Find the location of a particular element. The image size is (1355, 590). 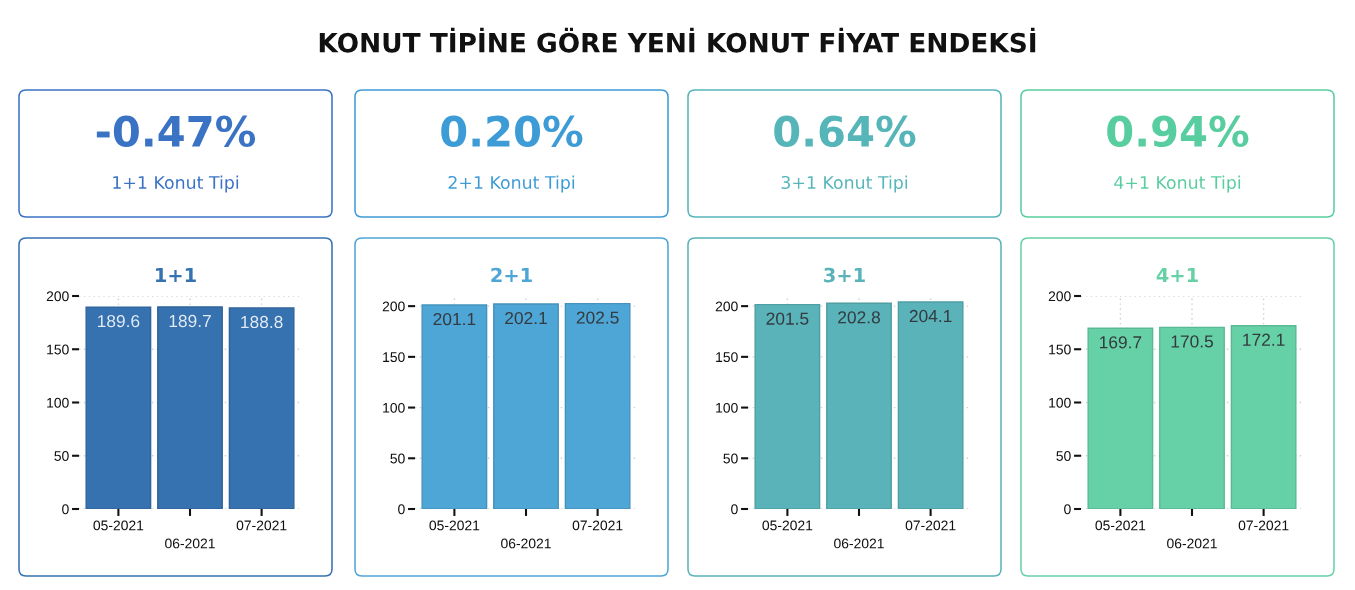

data-label: 169.7 is located at coordinates (1120, 342).